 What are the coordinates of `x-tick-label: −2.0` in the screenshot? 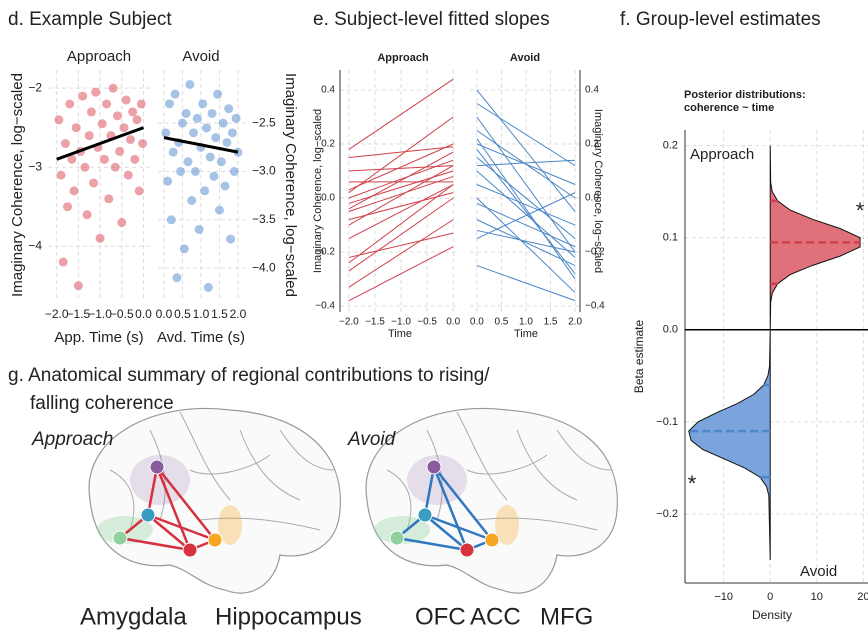 It's located at (57, 314).